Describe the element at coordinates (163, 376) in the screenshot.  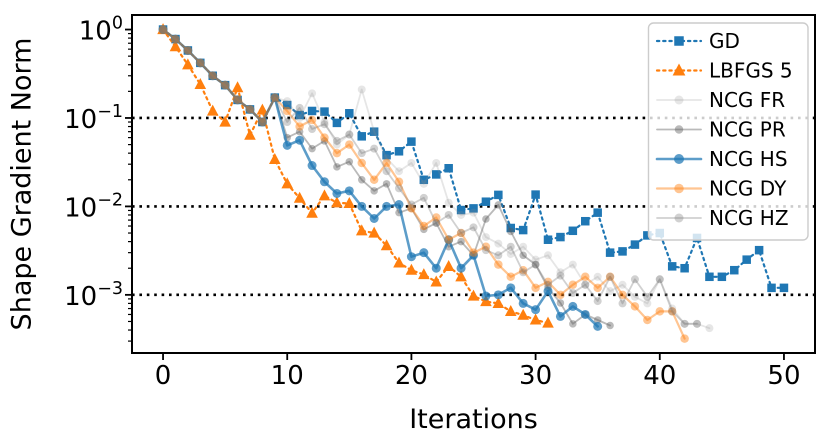
I see `x-tick-label: 0` at that location.